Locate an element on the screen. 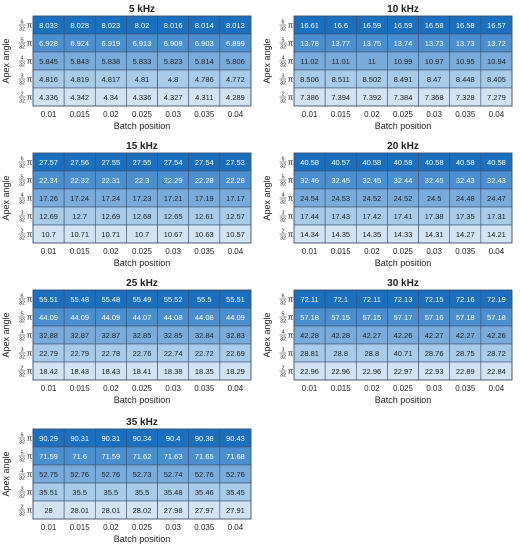  cell-value-label: 27.54 is located at coordinates (173, 162).